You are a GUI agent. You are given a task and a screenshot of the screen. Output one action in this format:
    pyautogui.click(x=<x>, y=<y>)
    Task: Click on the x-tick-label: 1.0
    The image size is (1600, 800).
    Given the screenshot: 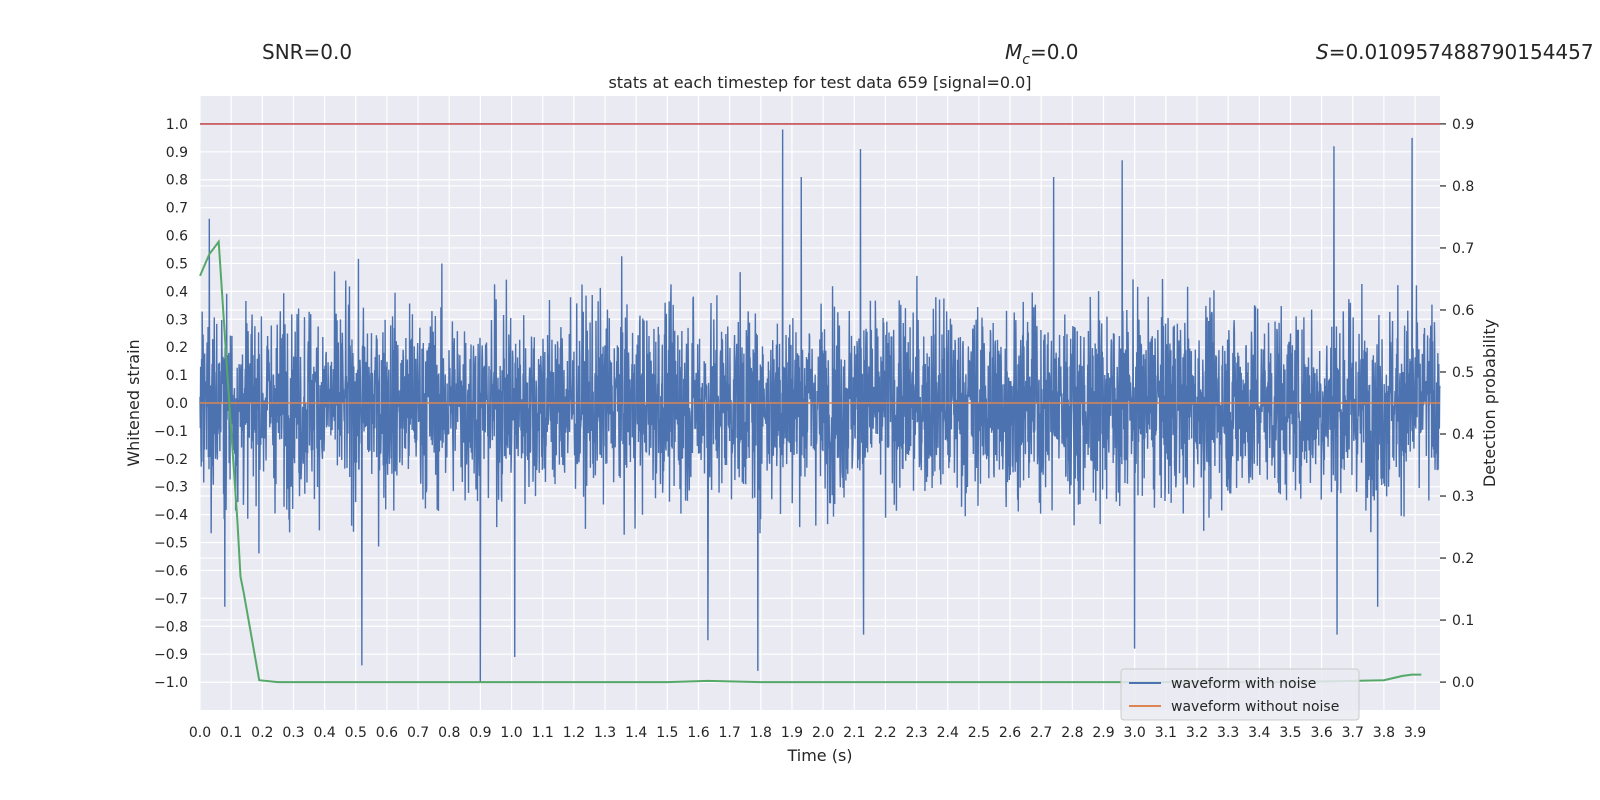 What is the action you would take?
    pyautogui.click(x=511, y=733)
    